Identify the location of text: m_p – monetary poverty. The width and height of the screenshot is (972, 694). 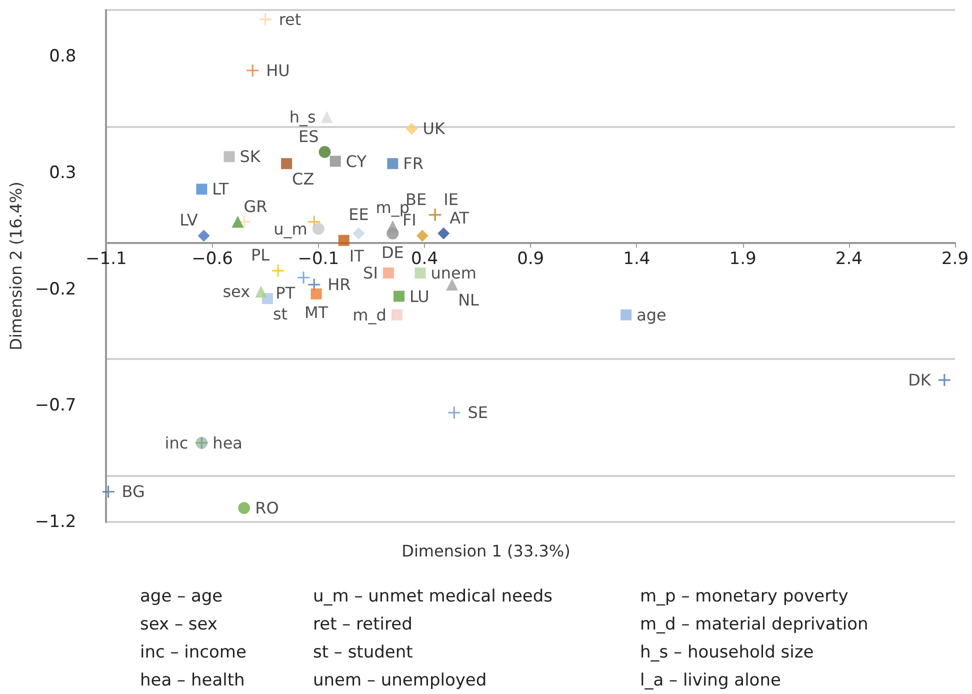
(744, 596).